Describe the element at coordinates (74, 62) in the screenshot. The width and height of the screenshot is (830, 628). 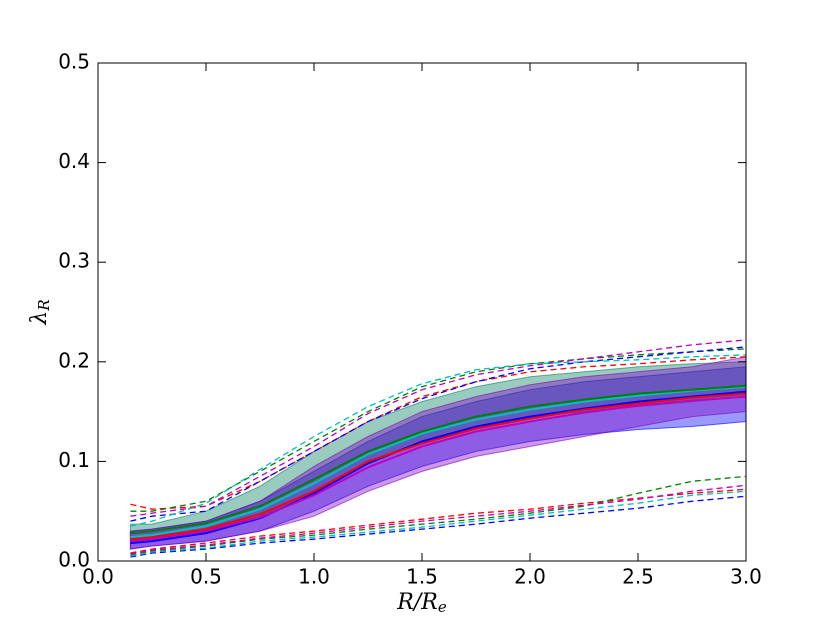
I see `y-tick-label: 0.5` at that location.